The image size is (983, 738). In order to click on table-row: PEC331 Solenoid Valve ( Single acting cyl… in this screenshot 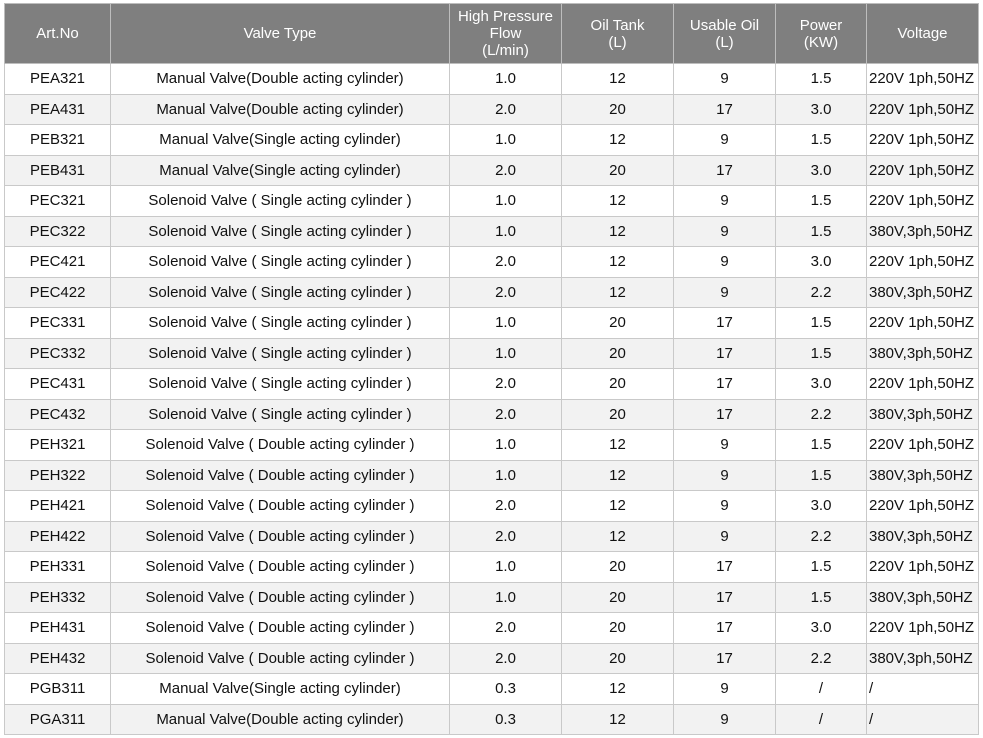, I will do `click(491, 323)`.